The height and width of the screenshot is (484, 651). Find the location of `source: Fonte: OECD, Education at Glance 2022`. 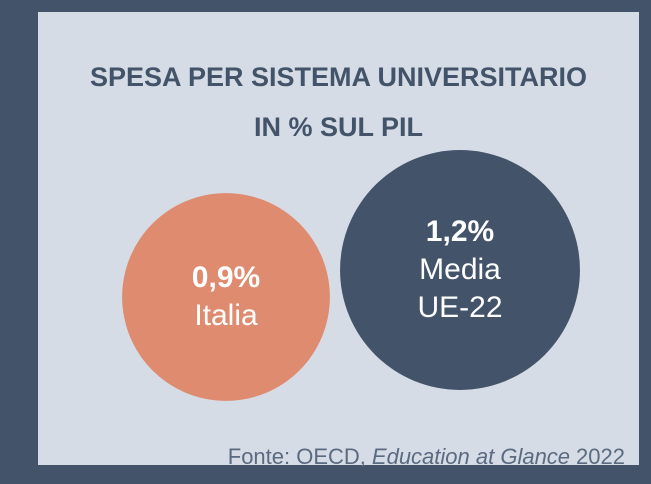

source: Fonte: OECD, Education at Glance 2022 is located at coordinates (426, 457).